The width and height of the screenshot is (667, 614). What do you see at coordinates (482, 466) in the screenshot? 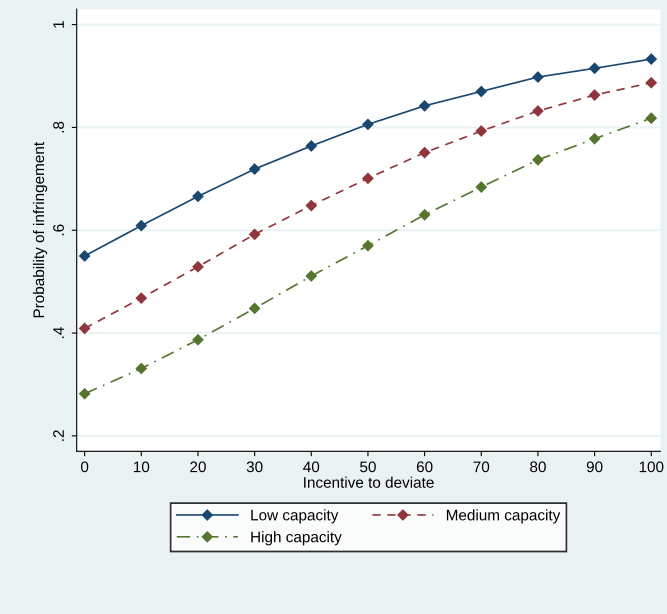
I see `x-tick-label: 70` at bounding box center [482, 466].